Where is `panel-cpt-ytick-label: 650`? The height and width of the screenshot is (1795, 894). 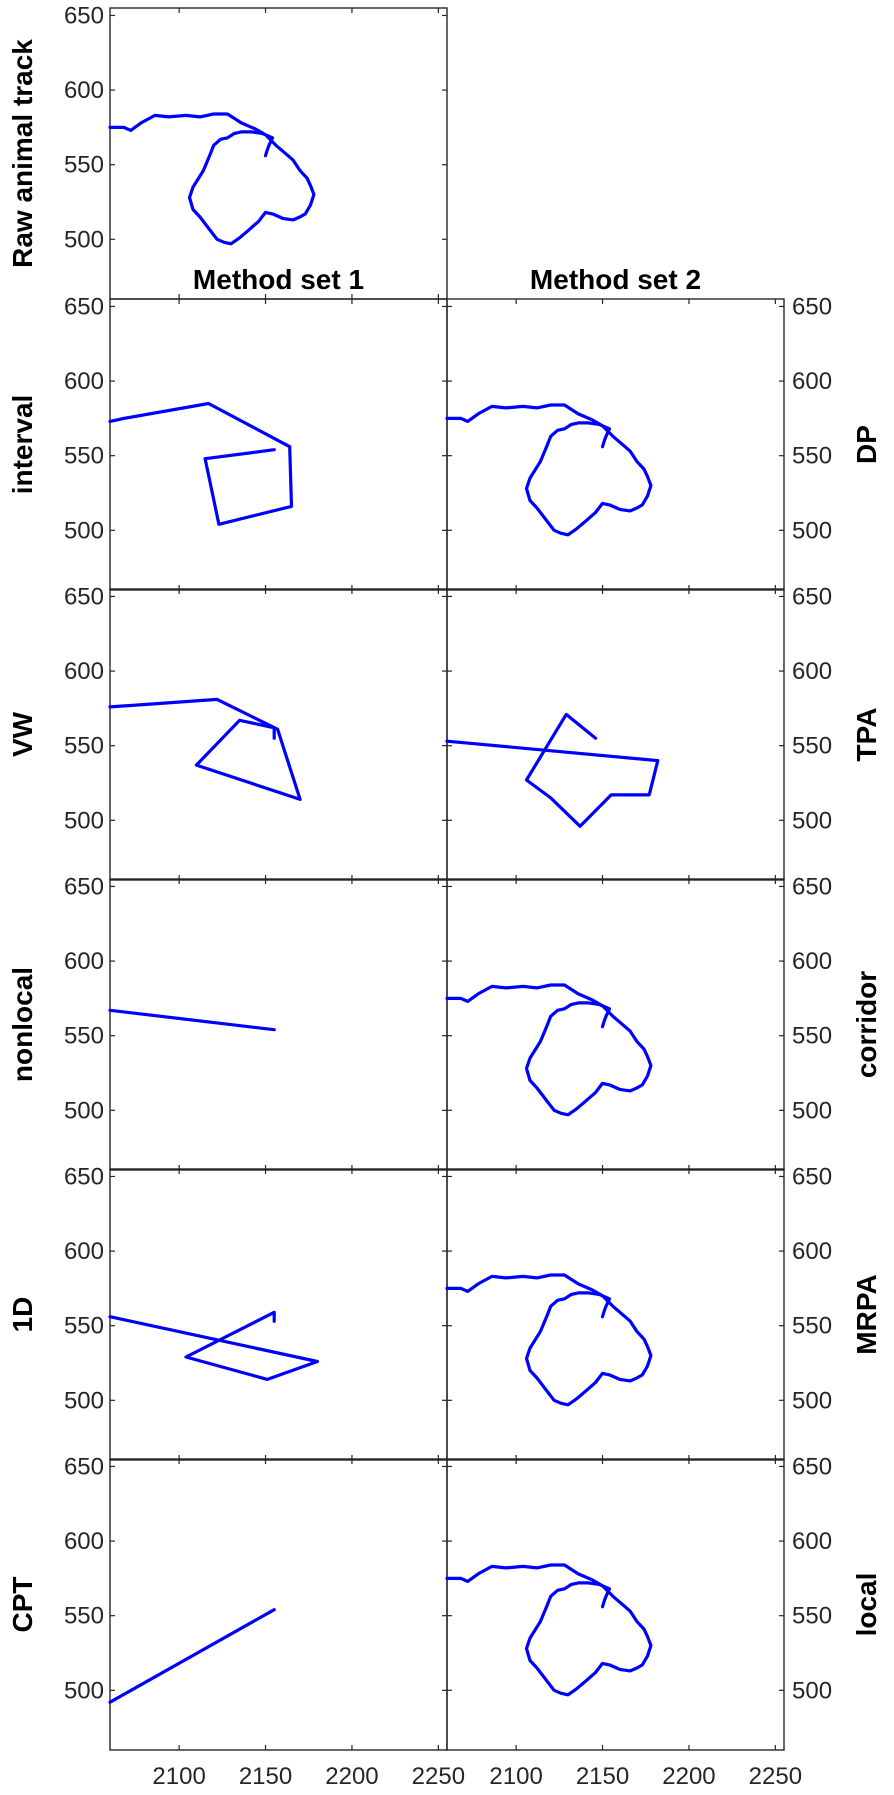
panel-cpt-ytick-label: 650 is located at coordinates (84, 1466).